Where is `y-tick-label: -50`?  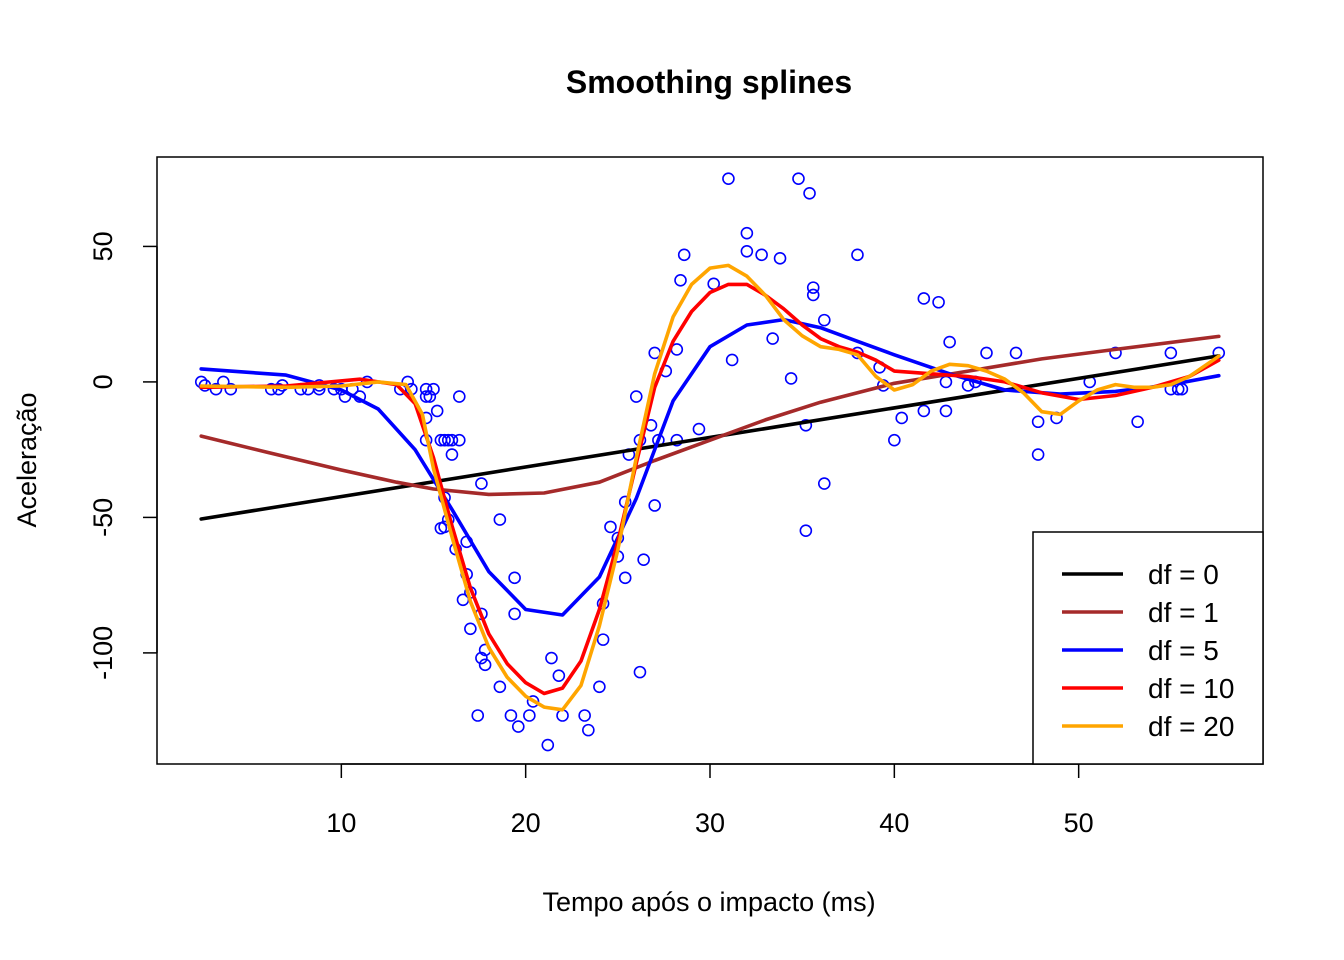 y-tick-label: -50 is located at coordinates (103, 517).